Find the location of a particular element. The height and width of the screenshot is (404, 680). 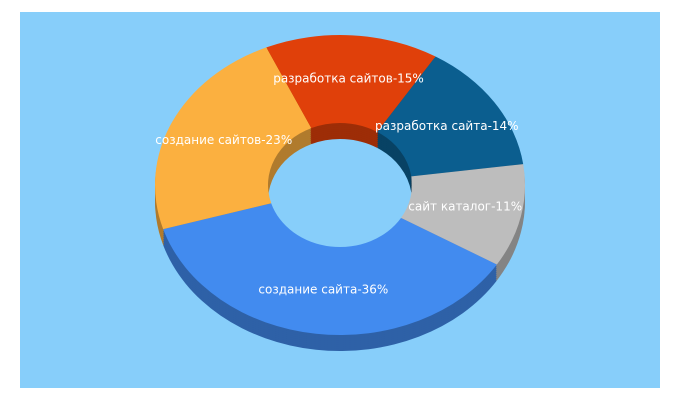

slice-label: разработка сайтов-15% is located at coordinates (348, 79).